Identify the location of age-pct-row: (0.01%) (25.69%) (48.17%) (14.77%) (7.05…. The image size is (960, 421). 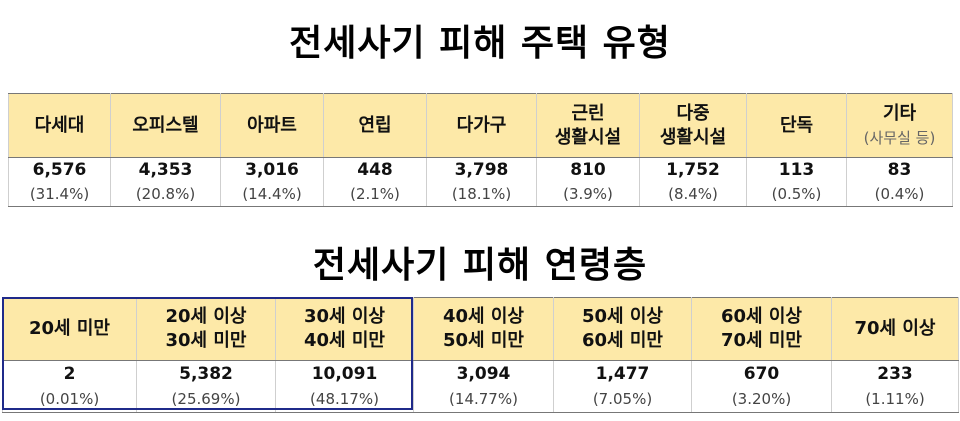
(480, 399).